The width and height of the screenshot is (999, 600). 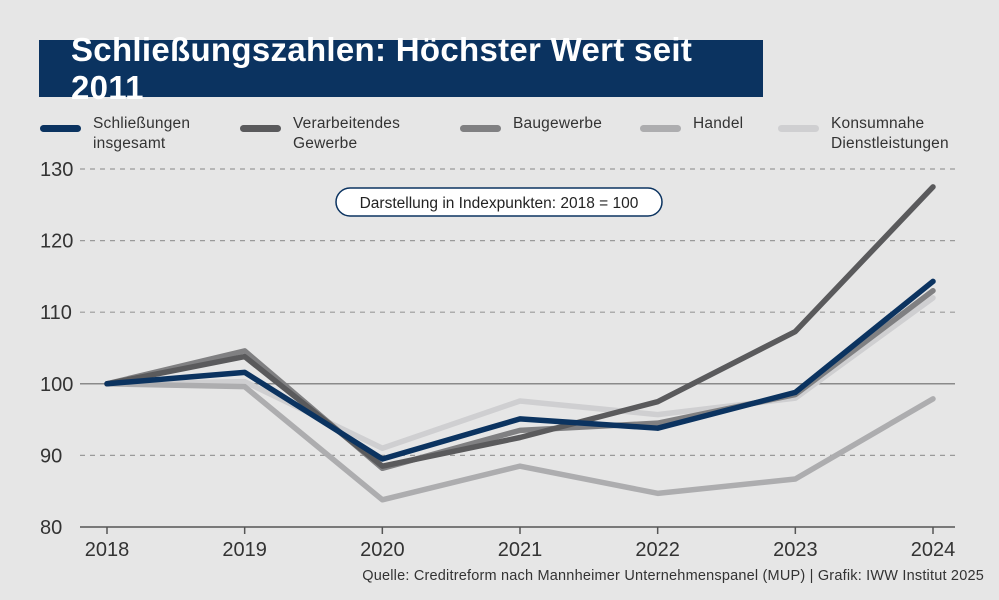 I want to click on x-tick-label: 2023, so click(x=795, y=550).